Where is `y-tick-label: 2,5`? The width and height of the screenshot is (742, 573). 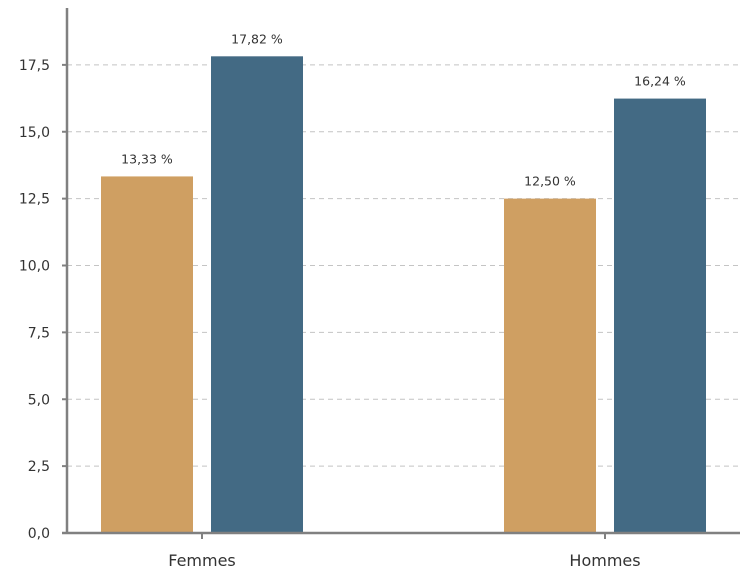
y-tick-label: 2,5 is located at coordinates (39, 467).